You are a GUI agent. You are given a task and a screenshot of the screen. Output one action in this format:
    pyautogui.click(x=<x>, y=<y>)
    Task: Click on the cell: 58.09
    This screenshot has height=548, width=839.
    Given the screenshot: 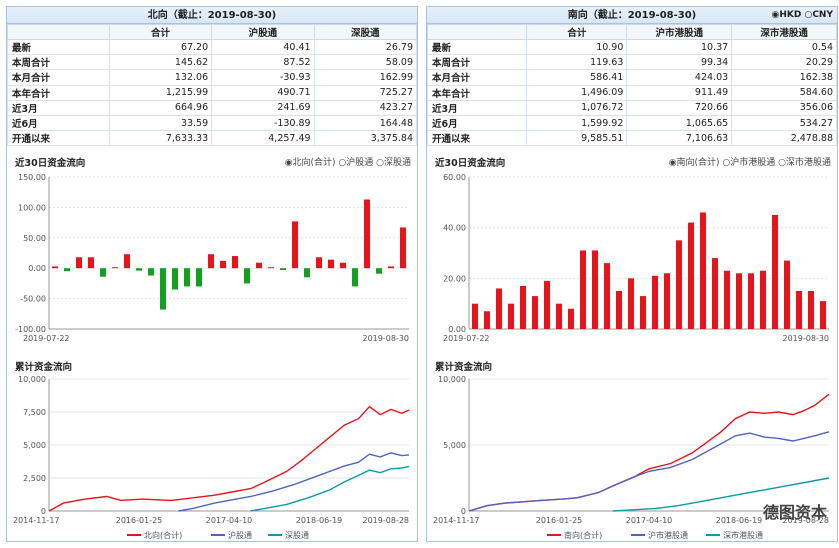 What is the action you would take?
    pyautogui.click(x=365, y=62)
    